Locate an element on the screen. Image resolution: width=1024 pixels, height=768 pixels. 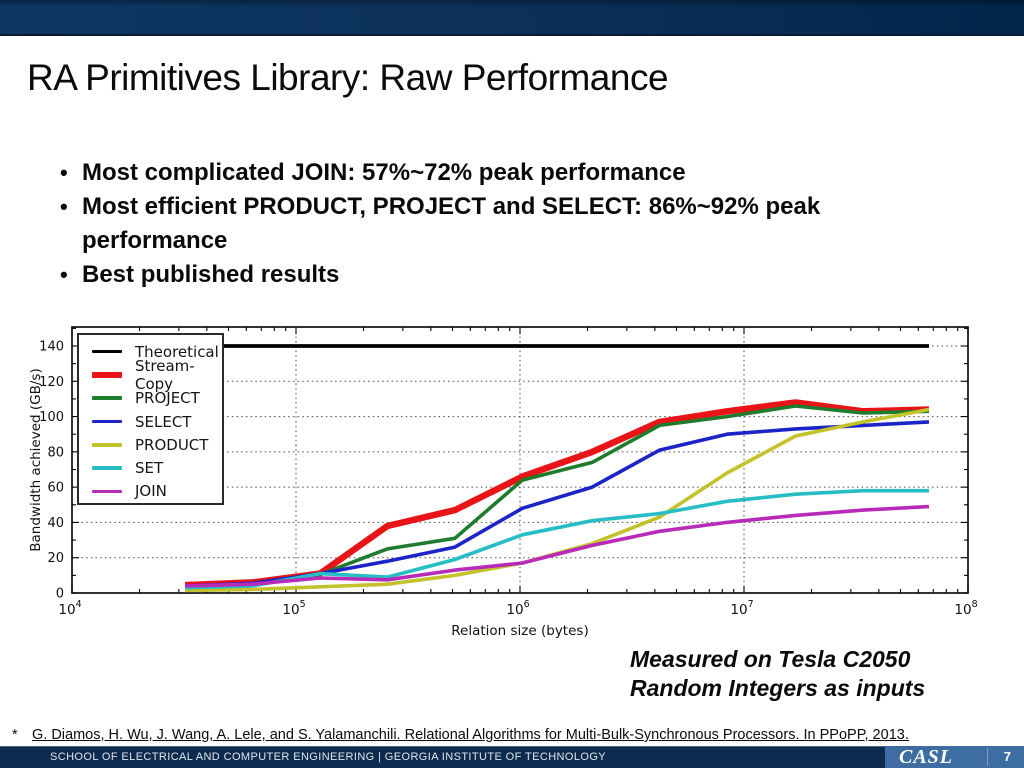
legend-item: Stream-Copy is located at coordinates (150, 375).